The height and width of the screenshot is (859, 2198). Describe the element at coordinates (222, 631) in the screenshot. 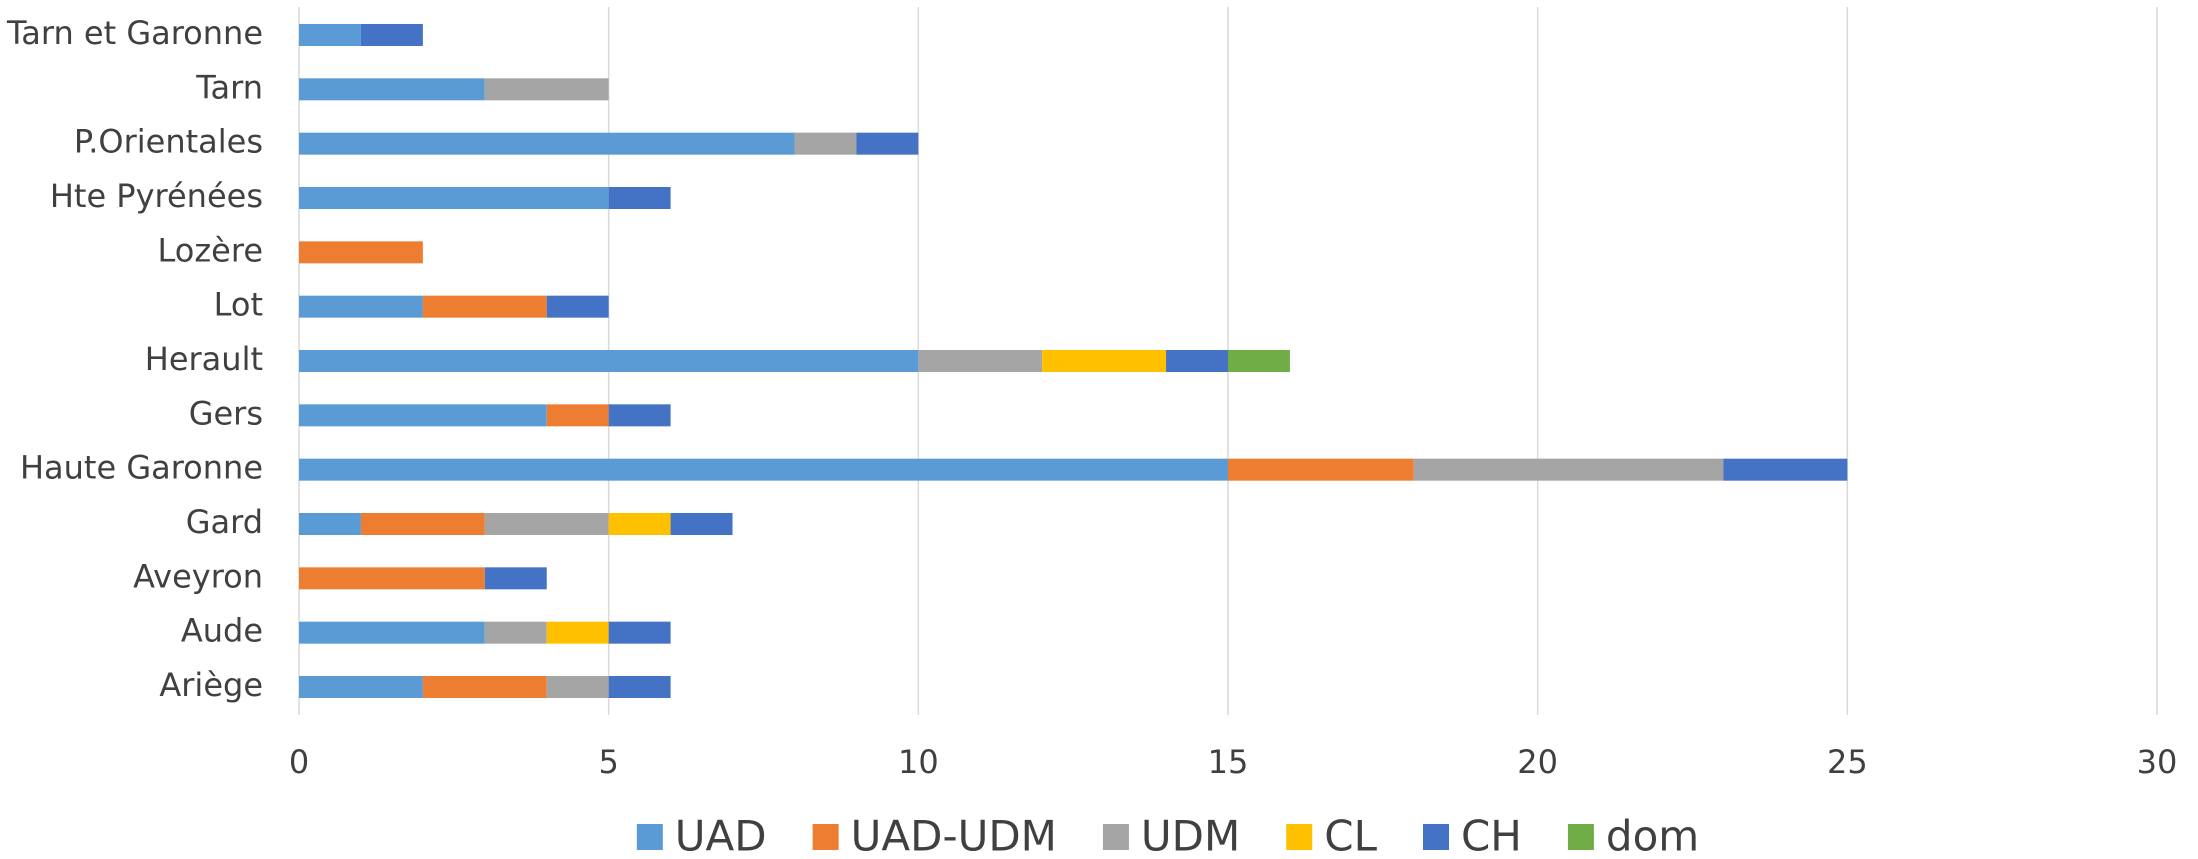

I see `y-tick-label: Aude` at that location.